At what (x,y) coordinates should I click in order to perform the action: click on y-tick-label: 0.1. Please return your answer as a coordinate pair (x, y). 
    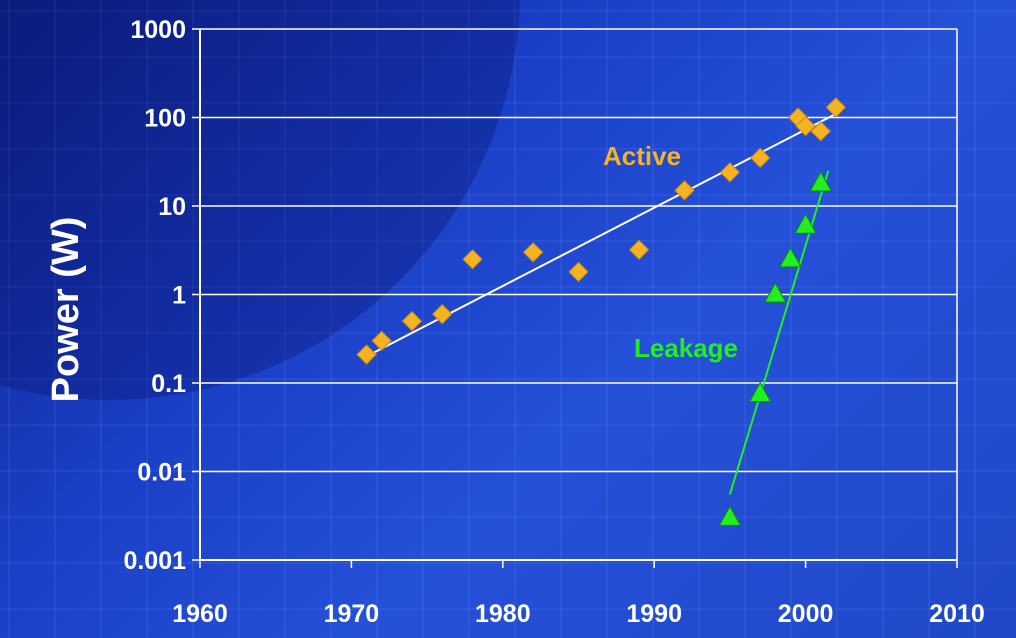
    Looking at the image, I should click on (168, 384).